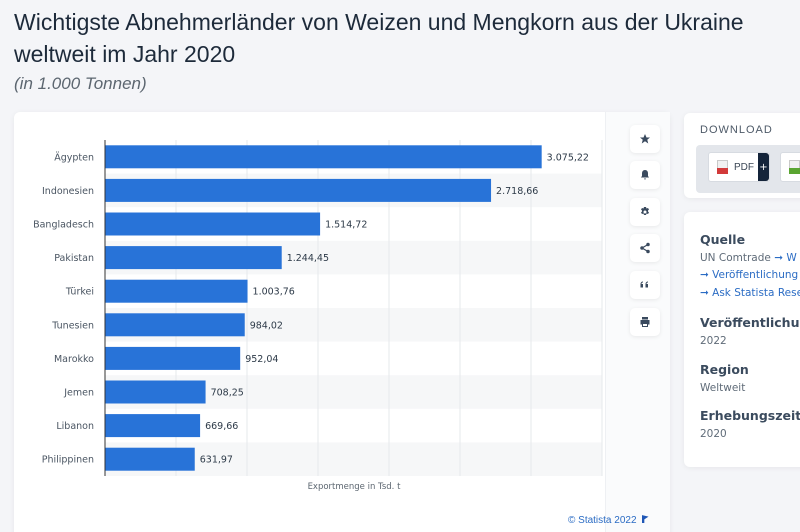 The height and width of the screenshot is (532, 800). Describe the element at coordinates (723, 239) in the screenshot. I see `source-heading: Quelle` at that location.